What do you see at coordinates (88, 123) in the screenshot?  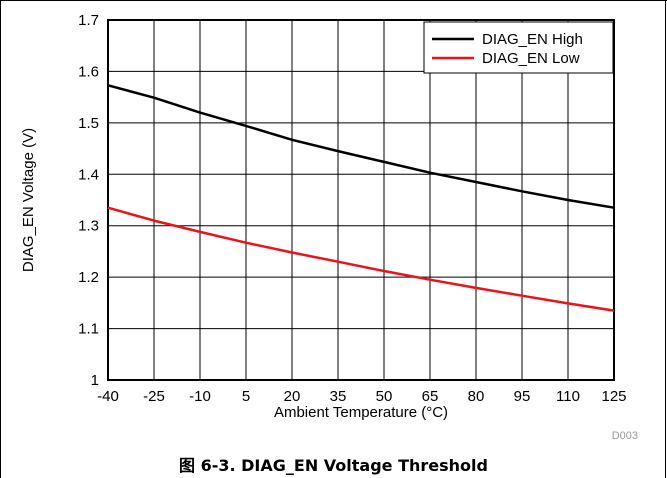 I see `y-tick-label: 1.5` at bounding box center [88, 123].